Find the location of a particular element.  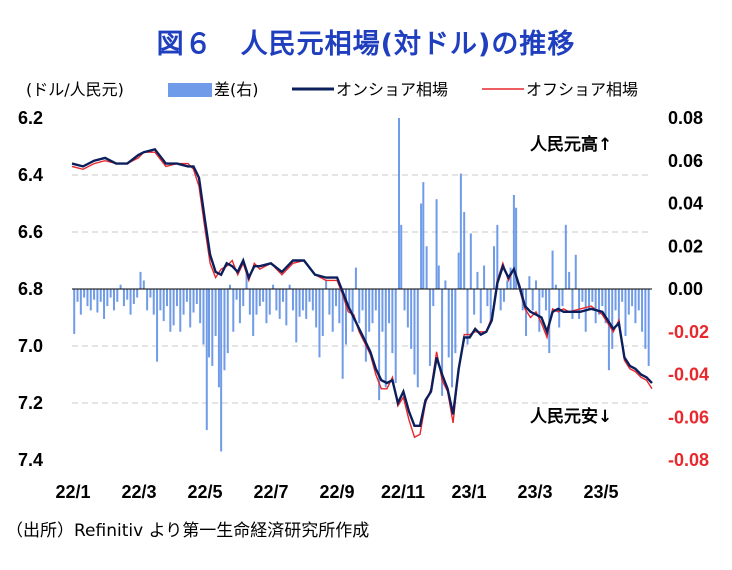

left-tick-label: 6.2 is located at coordinates (30, 118).